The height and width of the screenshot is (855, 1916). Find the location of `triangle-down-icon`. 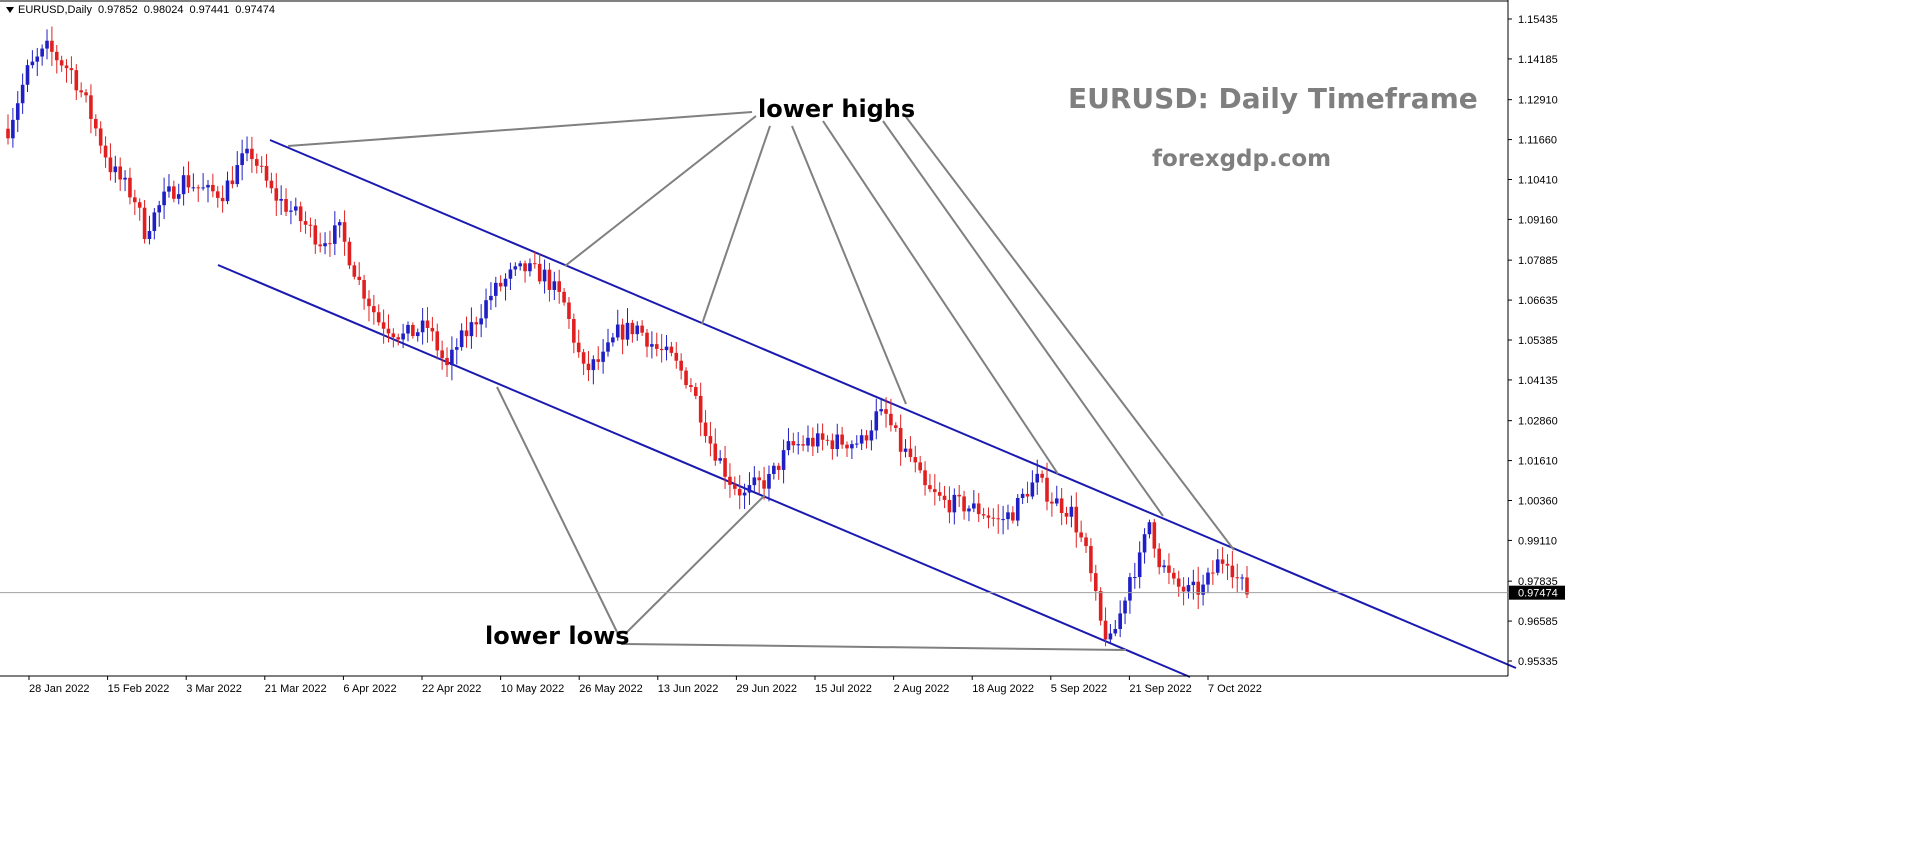

triangle-down-icon is located at coordinates (10, 10).